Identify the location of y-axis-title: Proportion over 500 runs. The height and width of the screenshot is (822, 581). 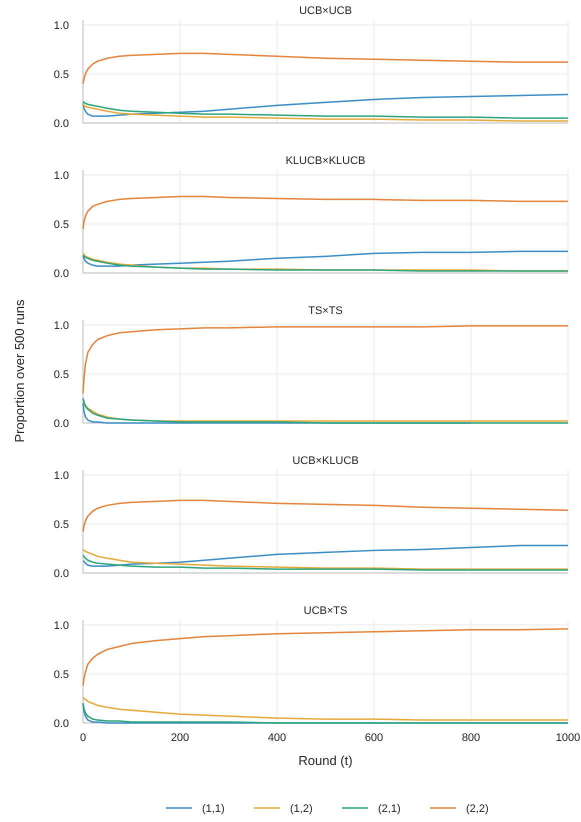
(19, 370).